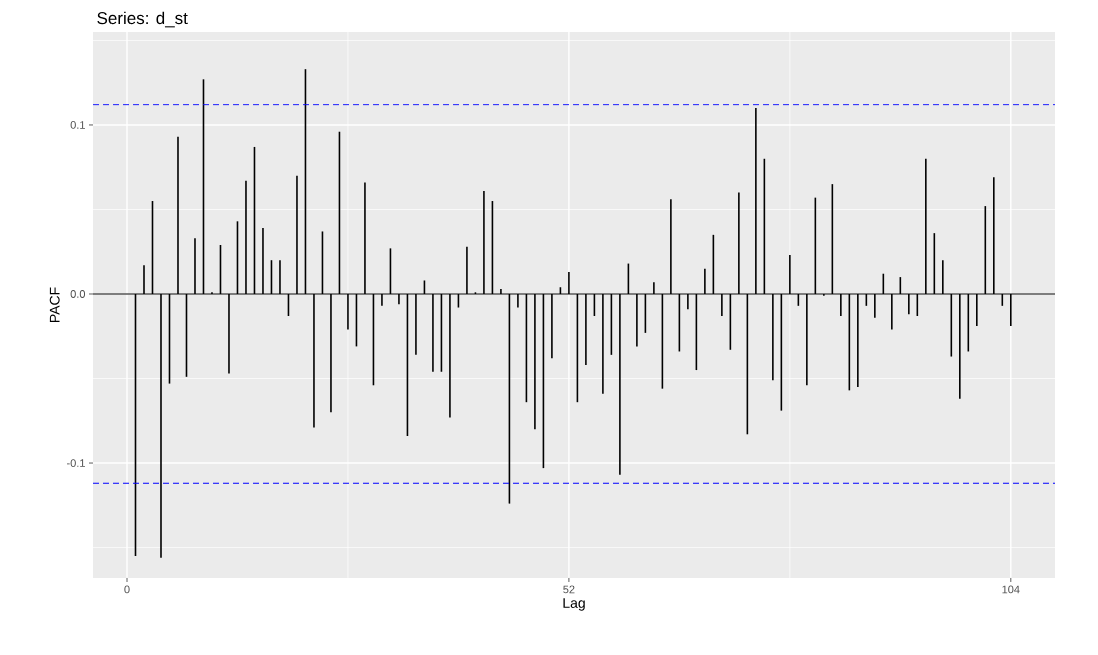  I want to click on x-tick-label: 0, so click(127, 589).